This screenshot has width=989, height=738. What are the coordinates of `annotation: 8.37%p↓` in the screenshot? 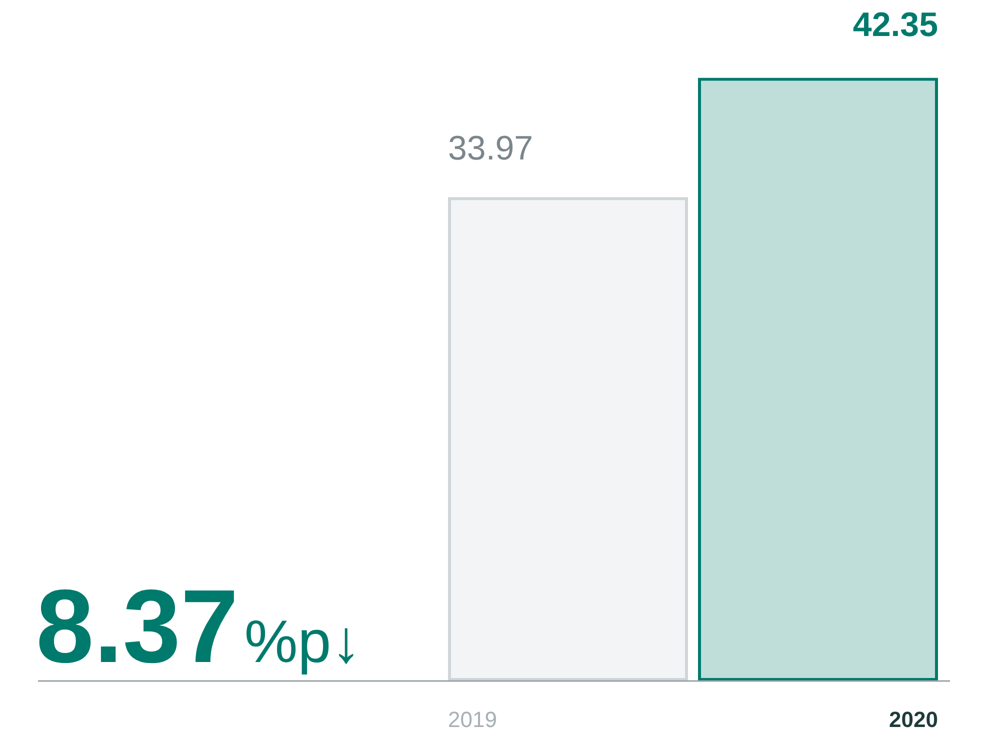 It's located at (199, 627).